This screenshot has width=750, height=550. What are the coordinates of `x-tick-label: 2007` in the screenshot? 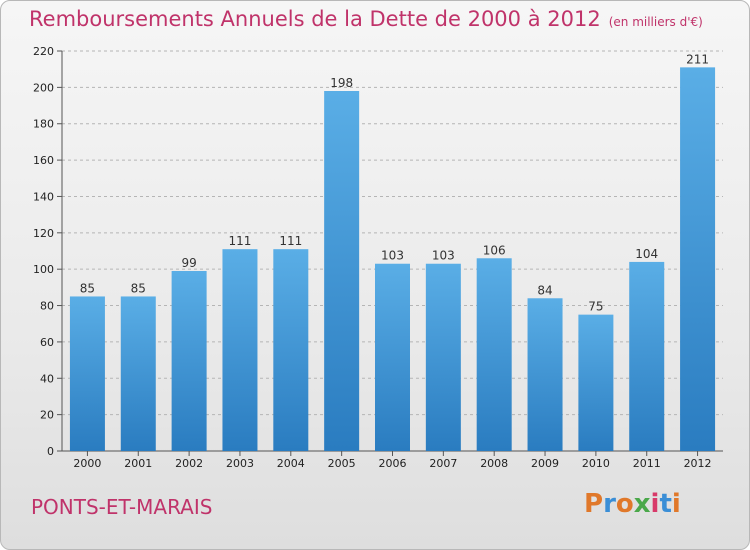 It's located at (443, 463).